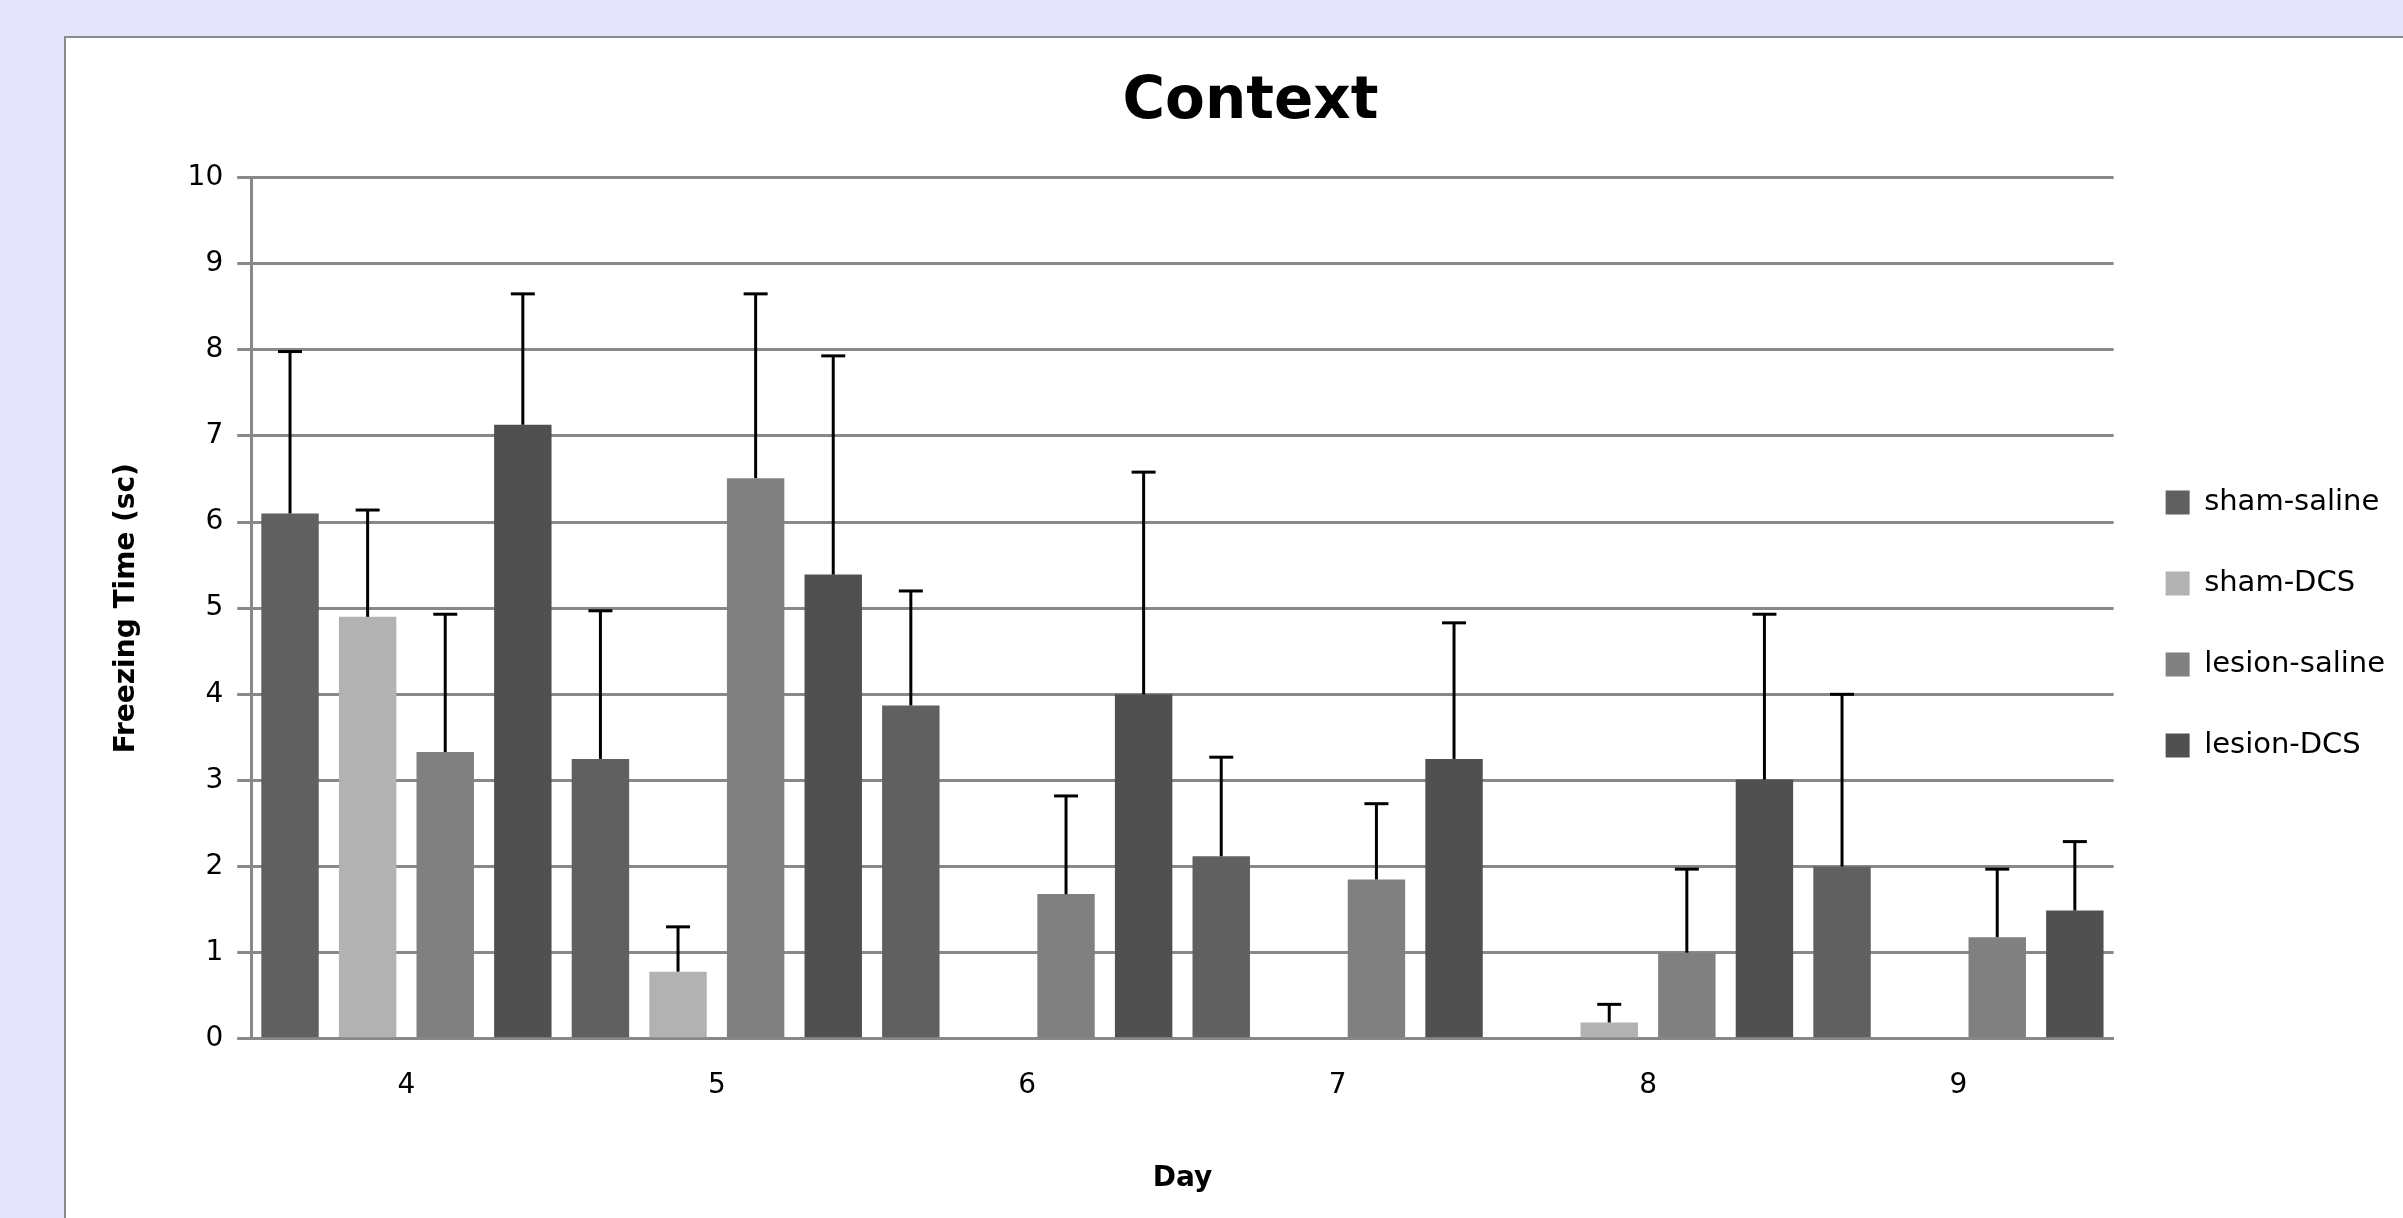  Describe the element at coordinates (125, 608) in the screenshot. I see `y-axis-title: Freezing Time (sc)` at that location.